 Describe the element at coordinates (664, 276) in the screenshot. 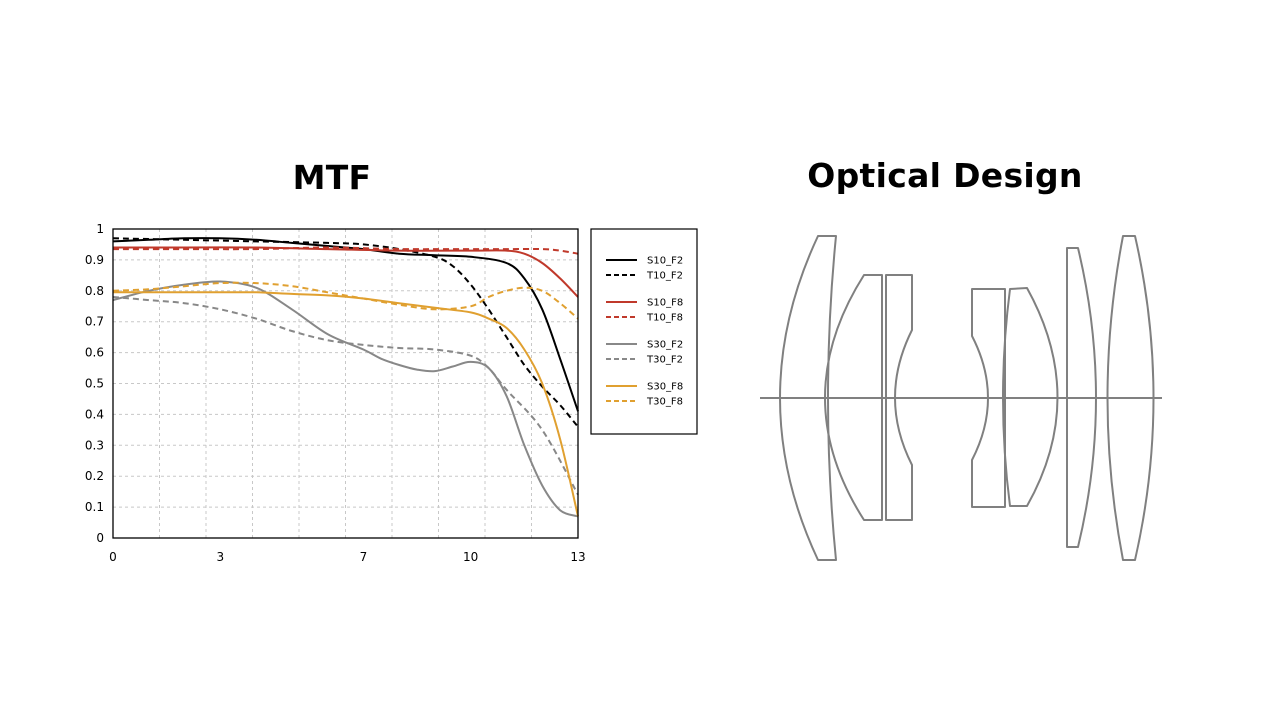

I see `legend-label: T10_F2` at that location.